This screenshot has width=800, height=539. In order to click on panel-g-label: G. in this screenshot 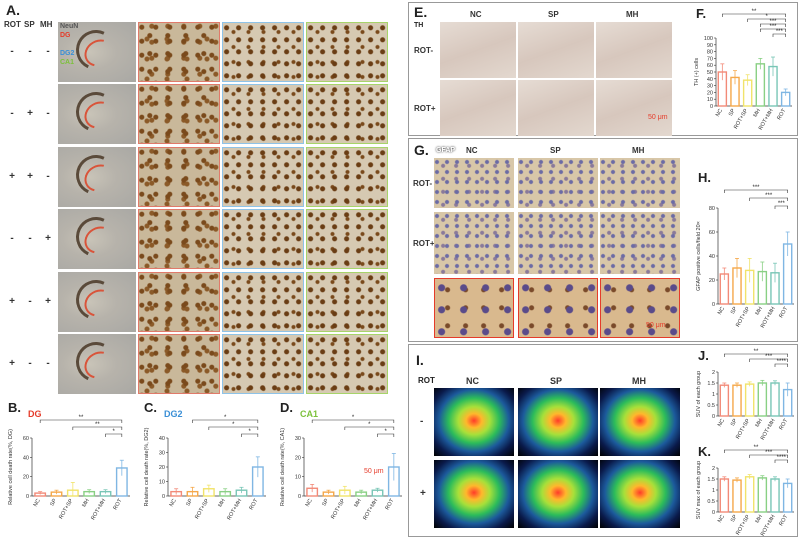, I will do `click(421, 150)`.